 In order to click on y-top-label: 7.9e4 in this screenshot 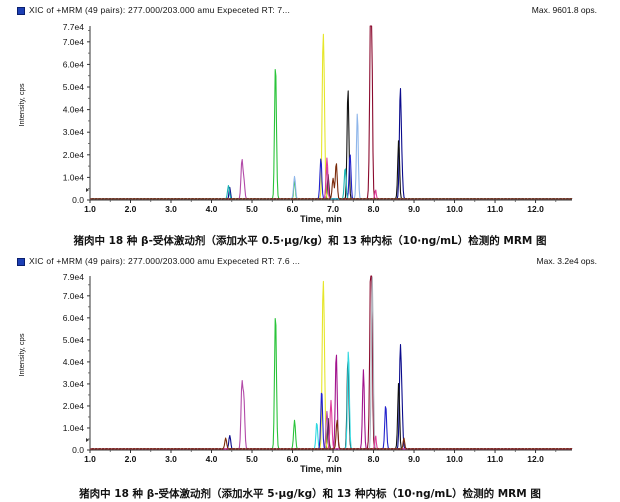, I will do `click(74, 277)`.